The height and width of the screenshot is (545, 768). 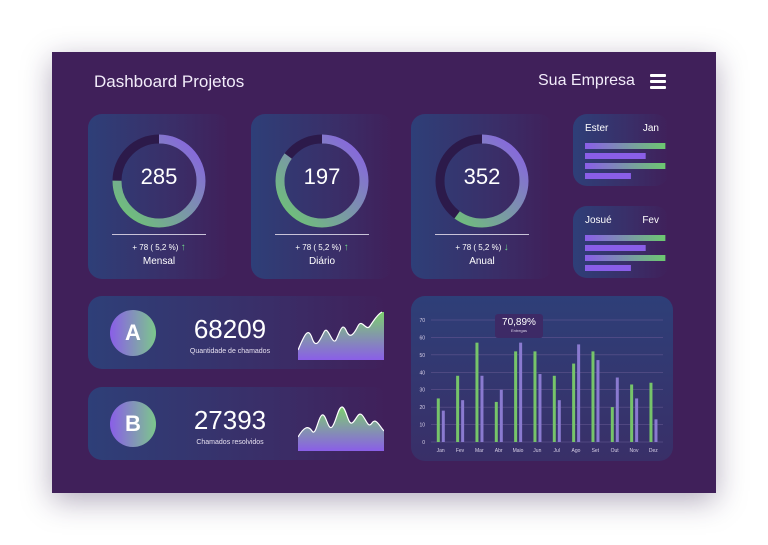 I want to click on donut-label: Diário, so click(x=322, y=261).